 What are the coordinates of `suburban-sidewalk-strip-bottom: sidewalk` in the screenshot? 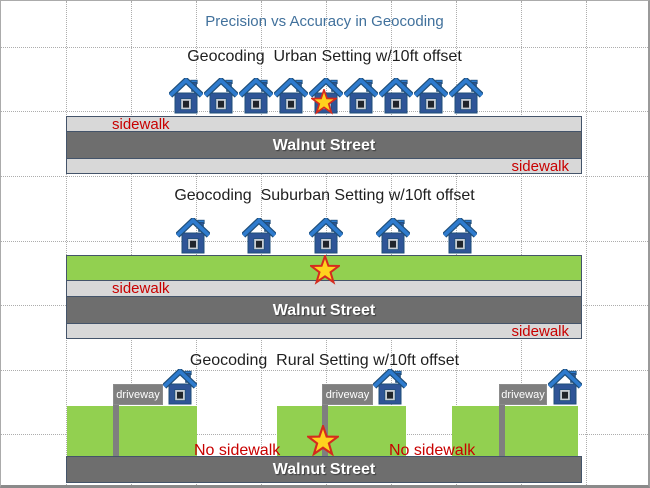 It's located at (324, 331).